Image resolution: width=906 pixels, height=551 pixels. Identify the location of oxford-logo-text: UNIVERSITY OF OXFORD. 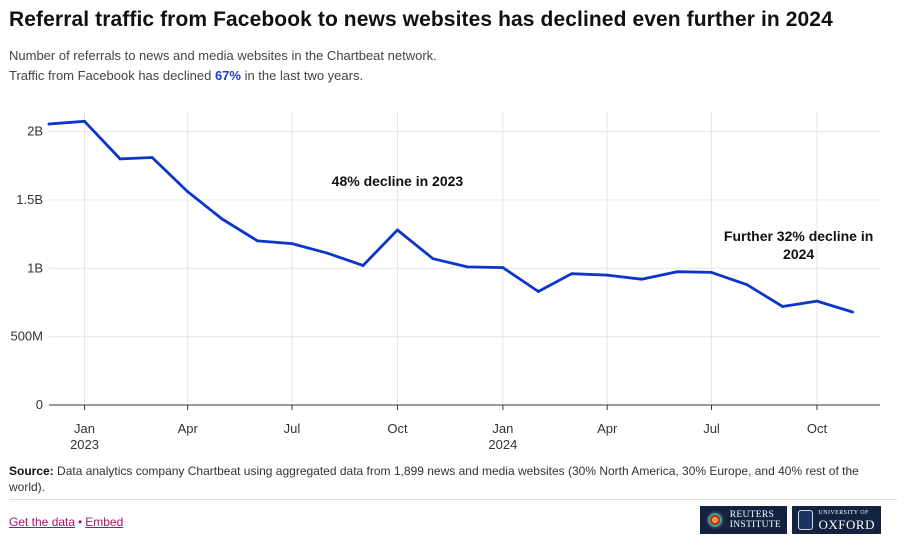
(847, 520).